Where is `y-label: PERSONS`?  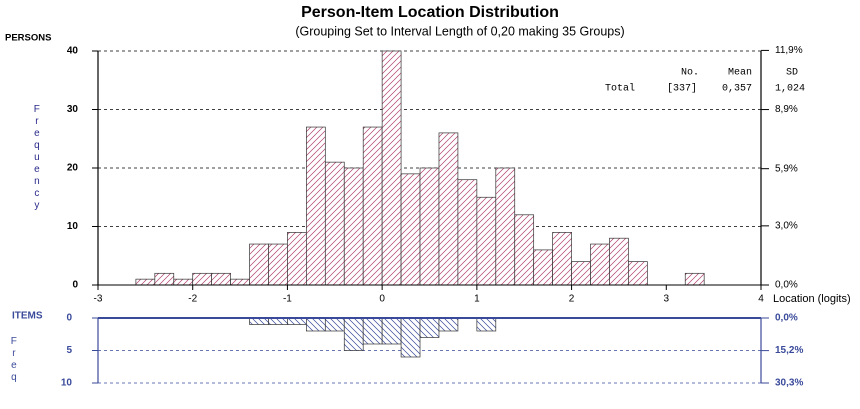 y-label: PERSONS is located at coordinates (28, 38).